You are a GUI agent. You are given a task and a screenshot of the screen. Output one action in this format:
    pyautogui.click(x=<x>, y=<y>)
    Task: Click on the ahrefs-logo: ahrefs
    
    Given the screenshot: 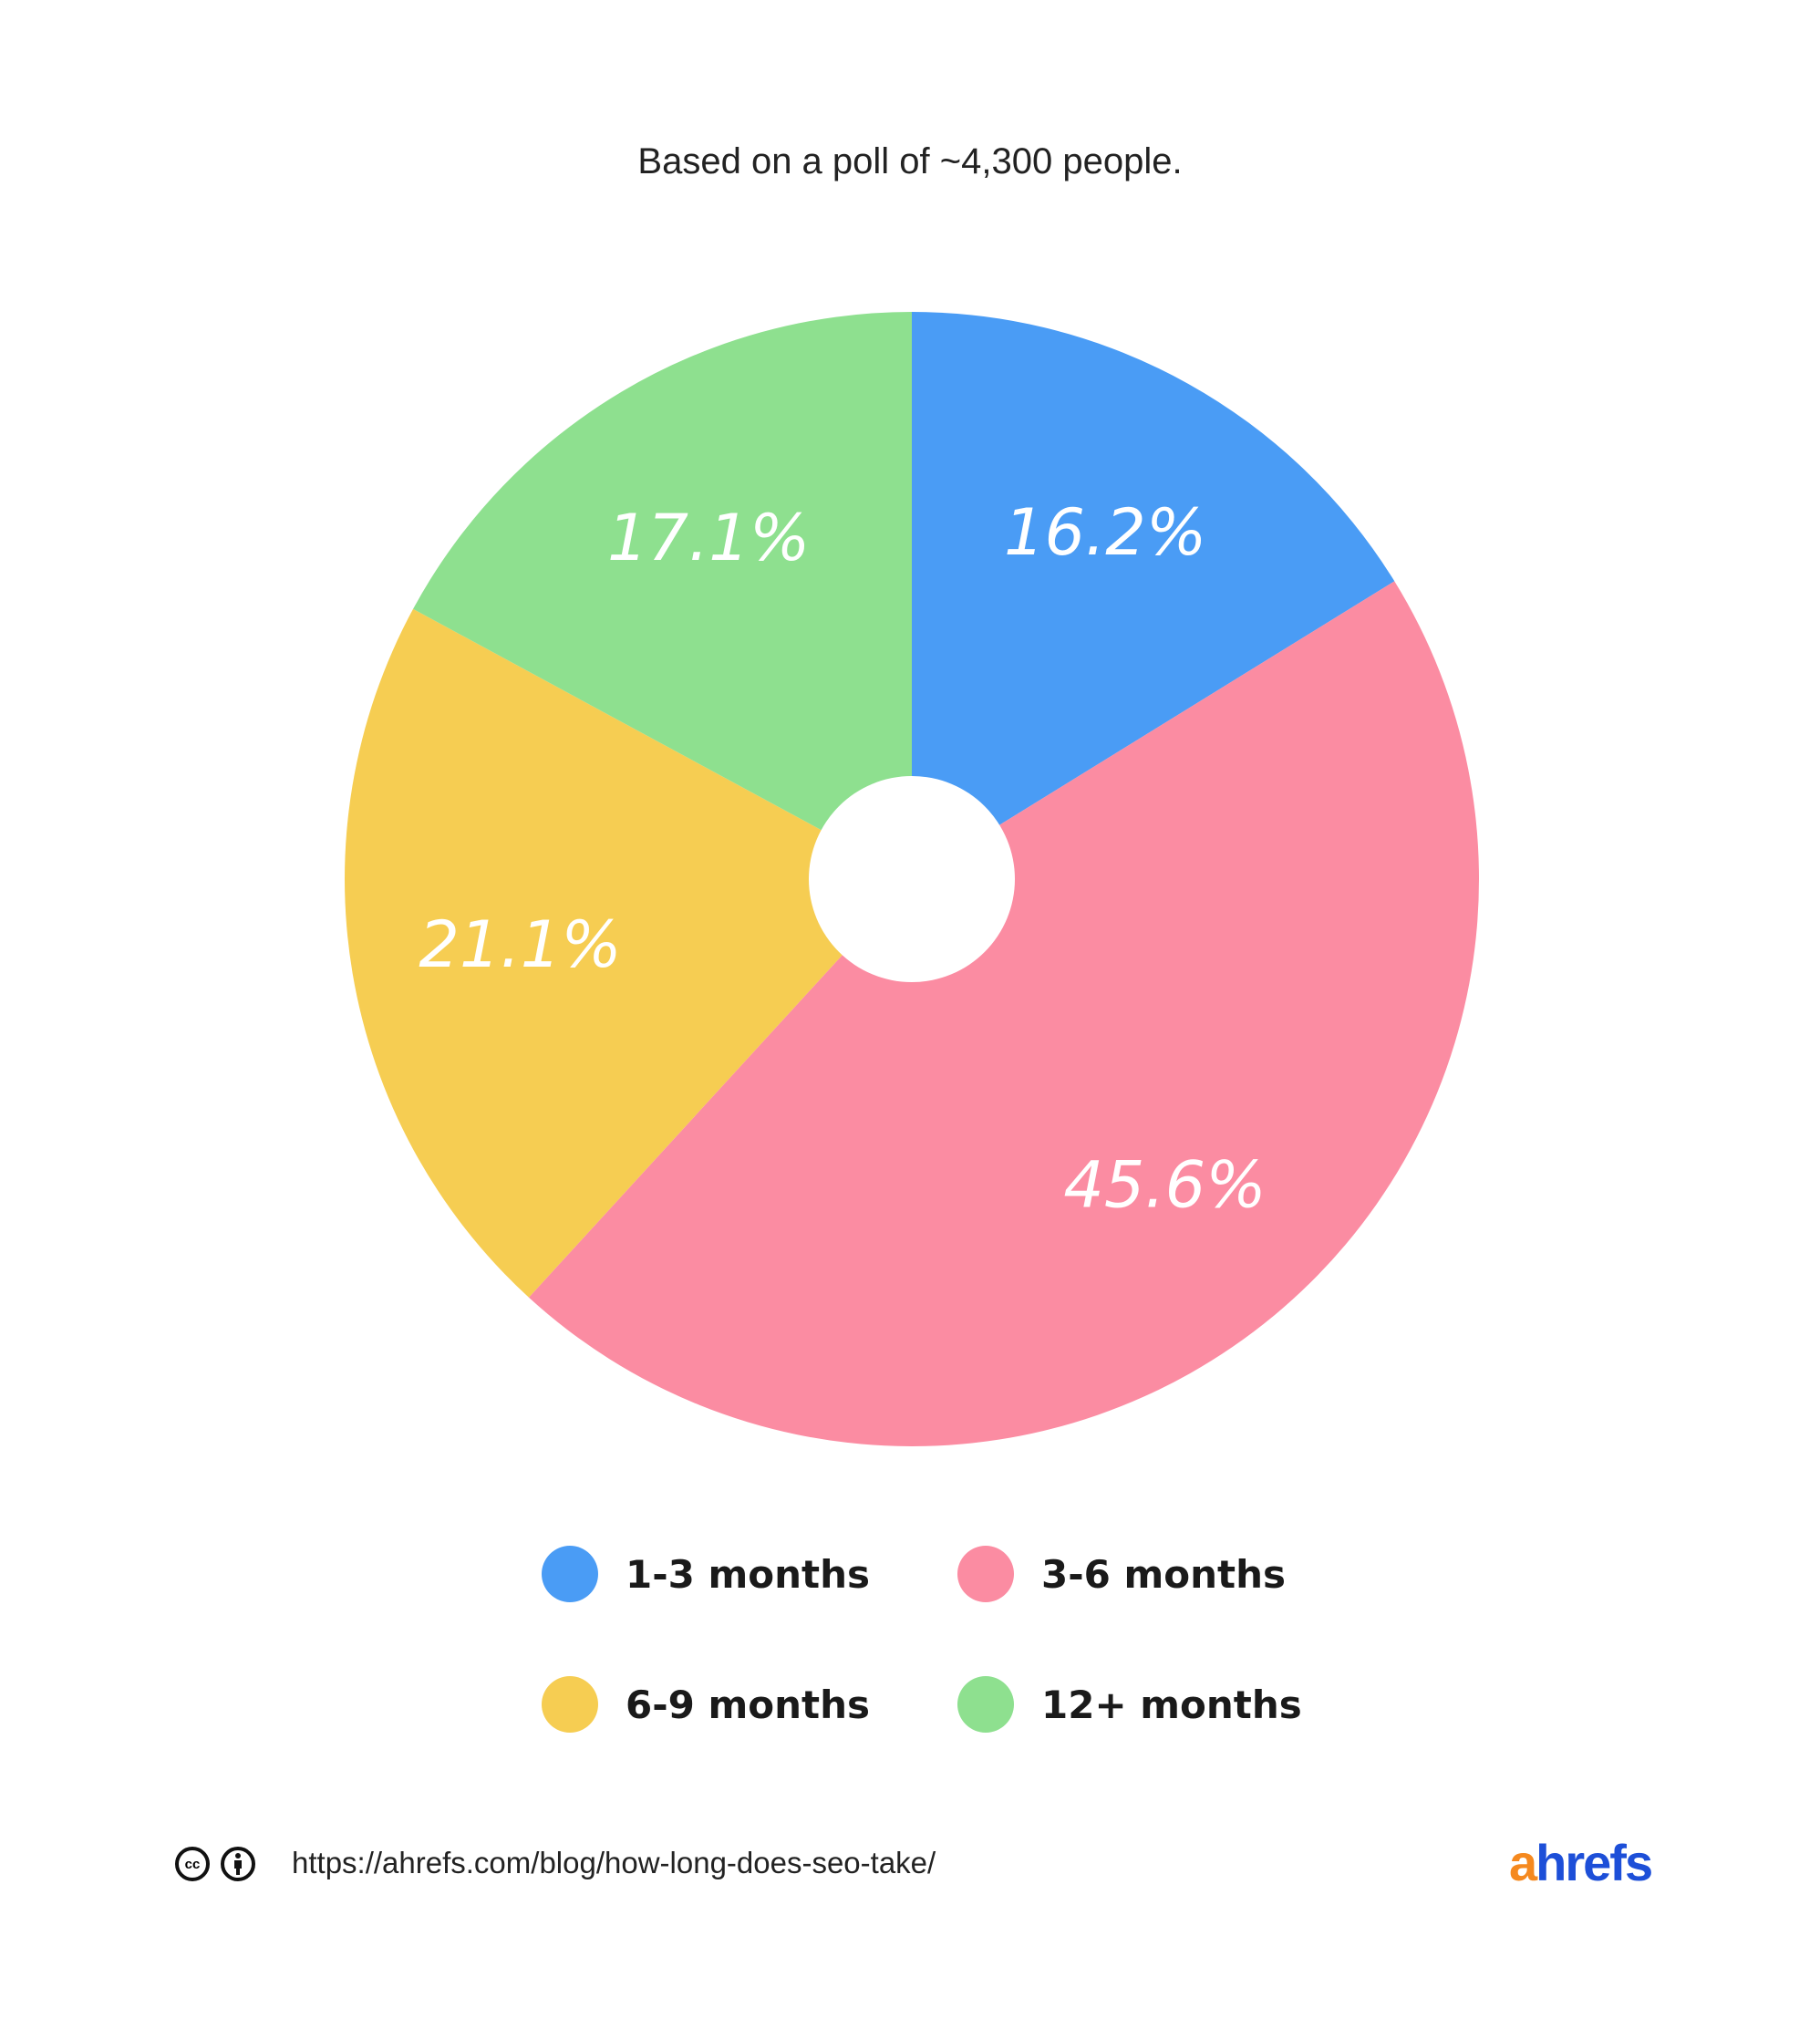 What is the action you would take?
    pyautogui.click(x=1581, y=1863)
    